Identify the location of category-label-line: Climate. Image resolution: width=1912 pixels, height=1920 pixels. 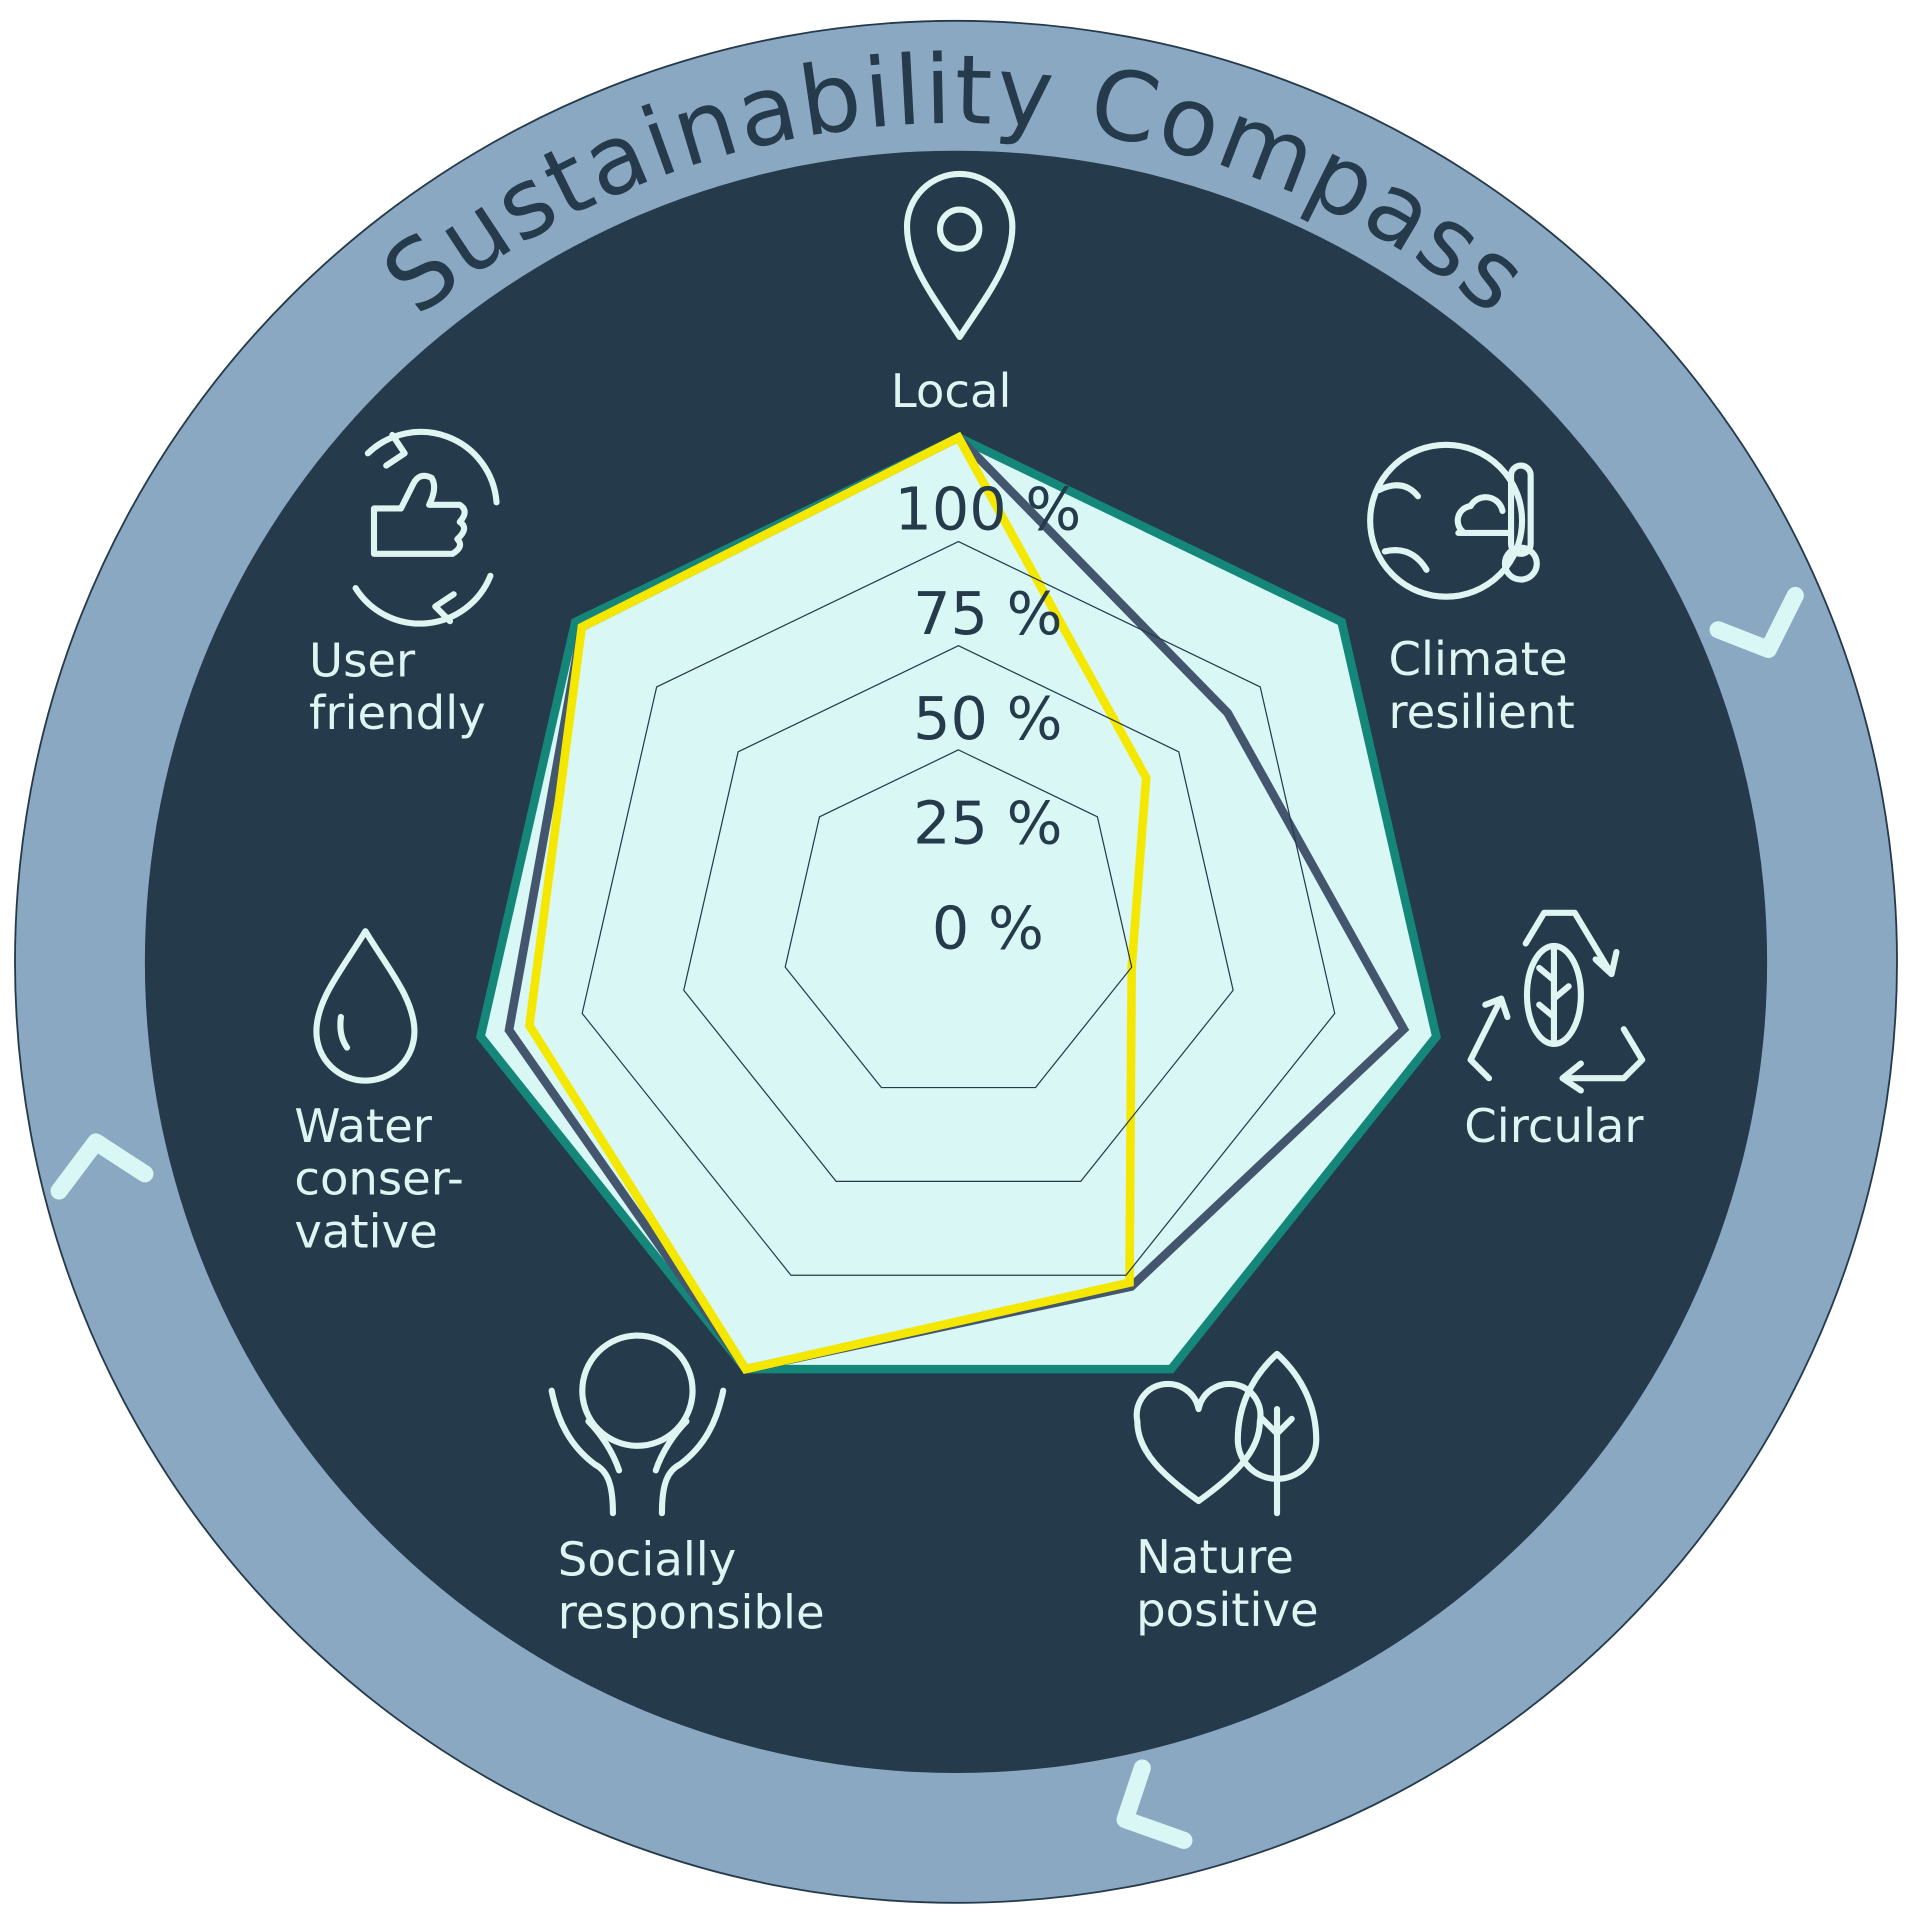
(1478, 659).